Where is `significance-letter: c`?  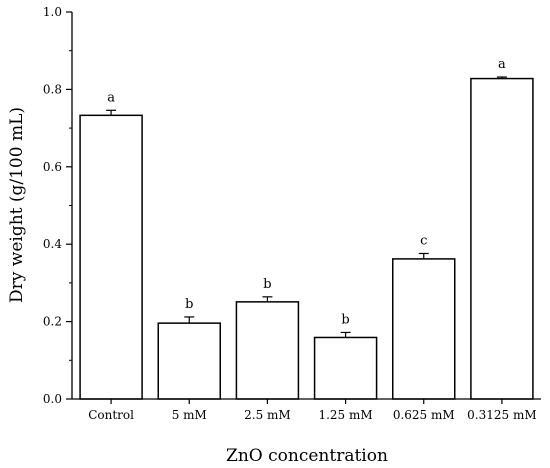
significance-letter: c is located at coordinates (423, 240).